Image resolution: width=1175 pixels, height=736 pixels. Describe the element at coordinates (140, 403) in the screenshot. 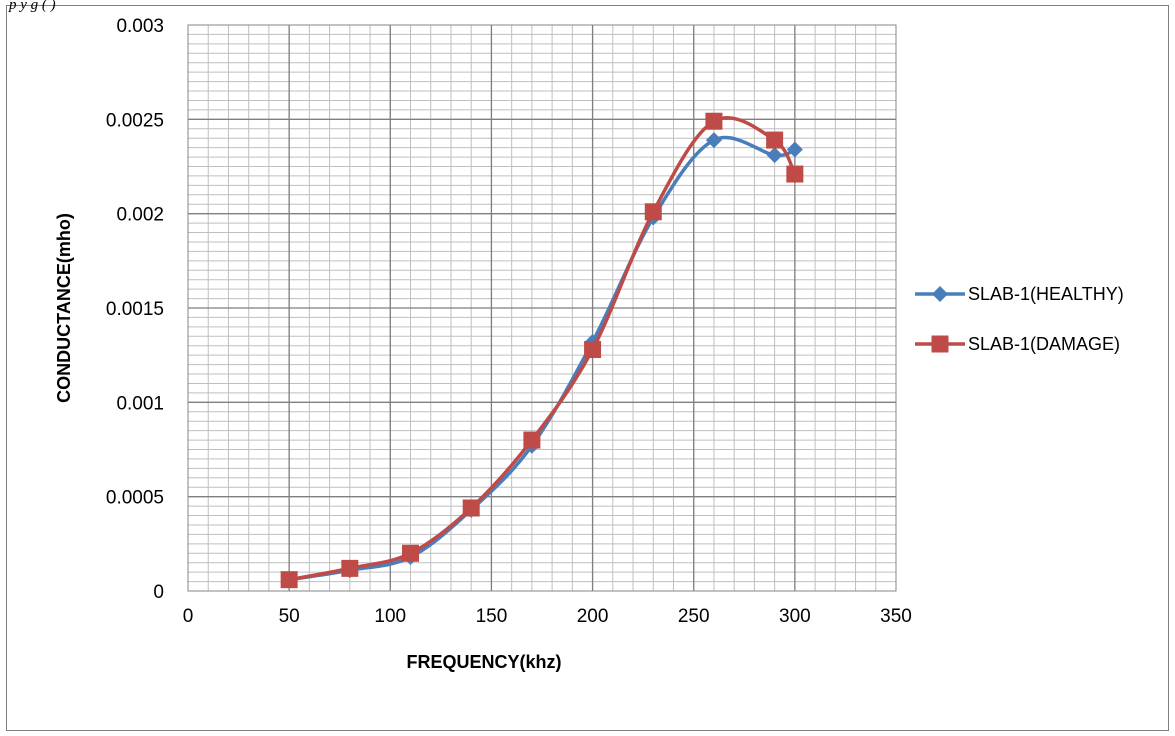

I see `y-tick-label: 0.001` at that location.